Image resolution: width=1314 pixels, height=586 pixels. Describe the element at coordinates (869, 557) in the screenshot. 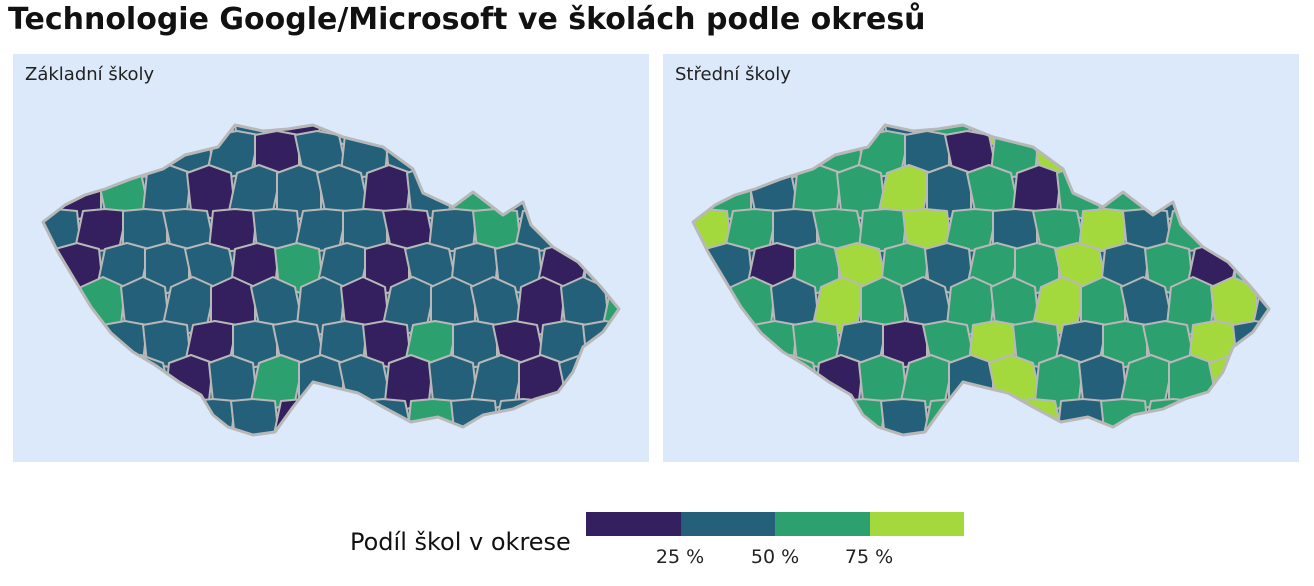

I see `legend-tick-75: 75 %` at that location.